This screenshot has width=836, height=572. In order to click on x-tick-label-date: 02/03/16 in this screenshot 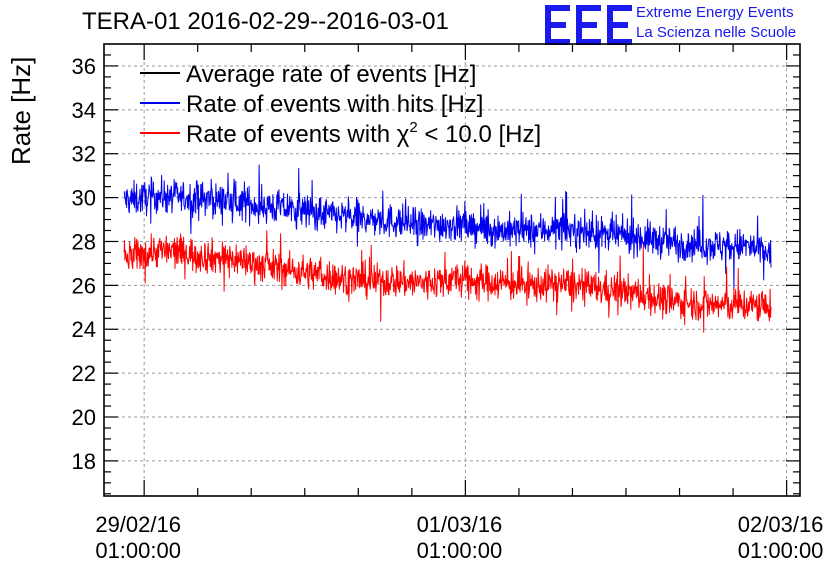, I will do `click(781, 524)`.